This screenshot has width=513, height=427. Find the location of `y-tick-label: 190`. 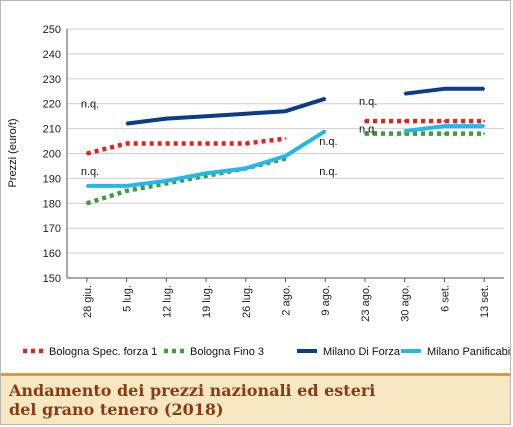

y-tick-label: 190 is located at coordinates (52, 179).